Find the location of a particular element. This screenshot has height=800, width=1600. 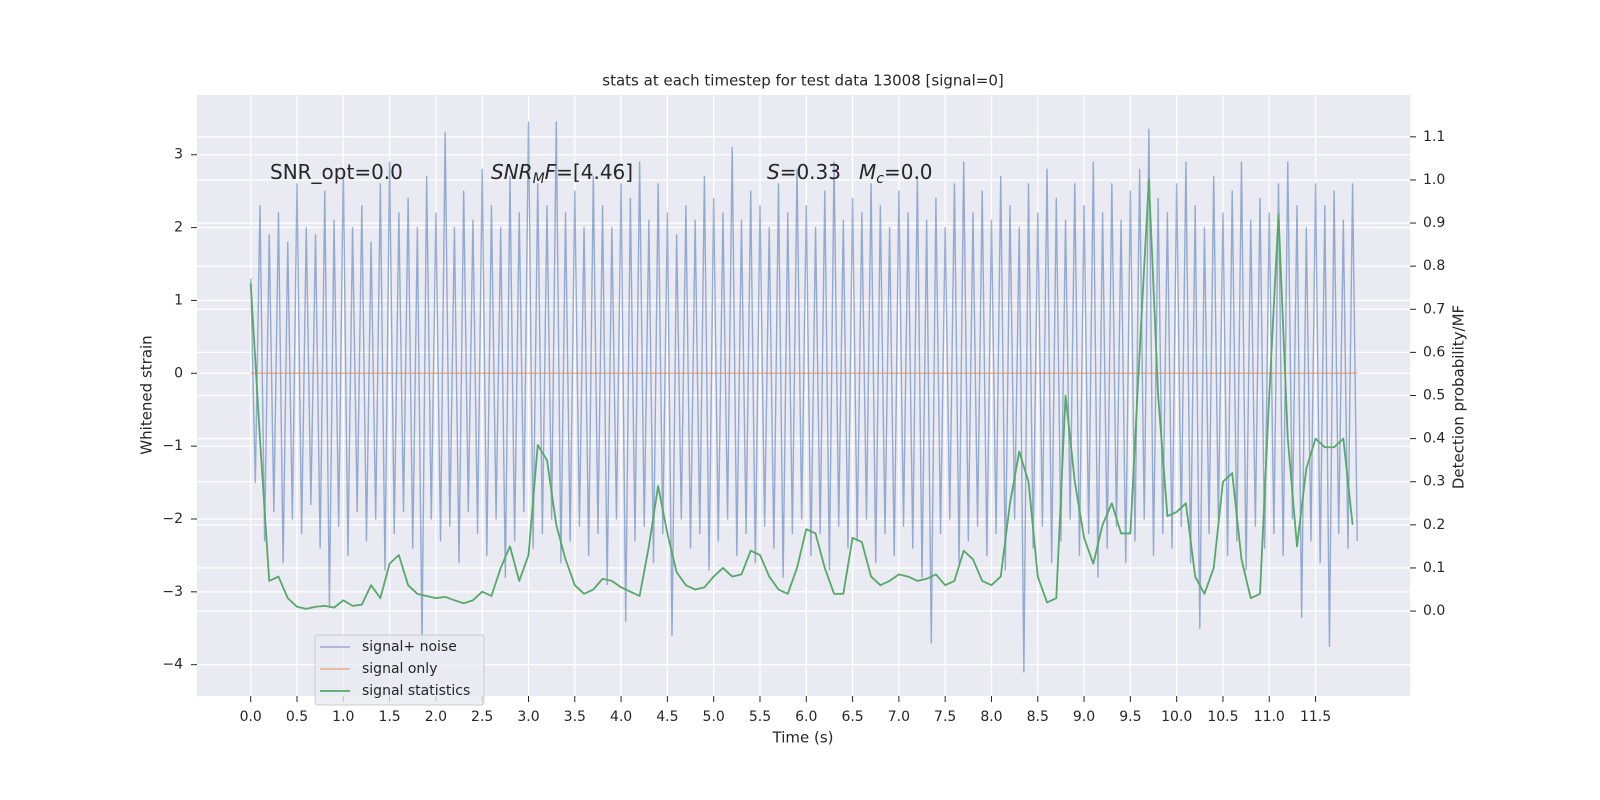

y2-tick-label: 0.4 is located at coordinates (1434, 439).